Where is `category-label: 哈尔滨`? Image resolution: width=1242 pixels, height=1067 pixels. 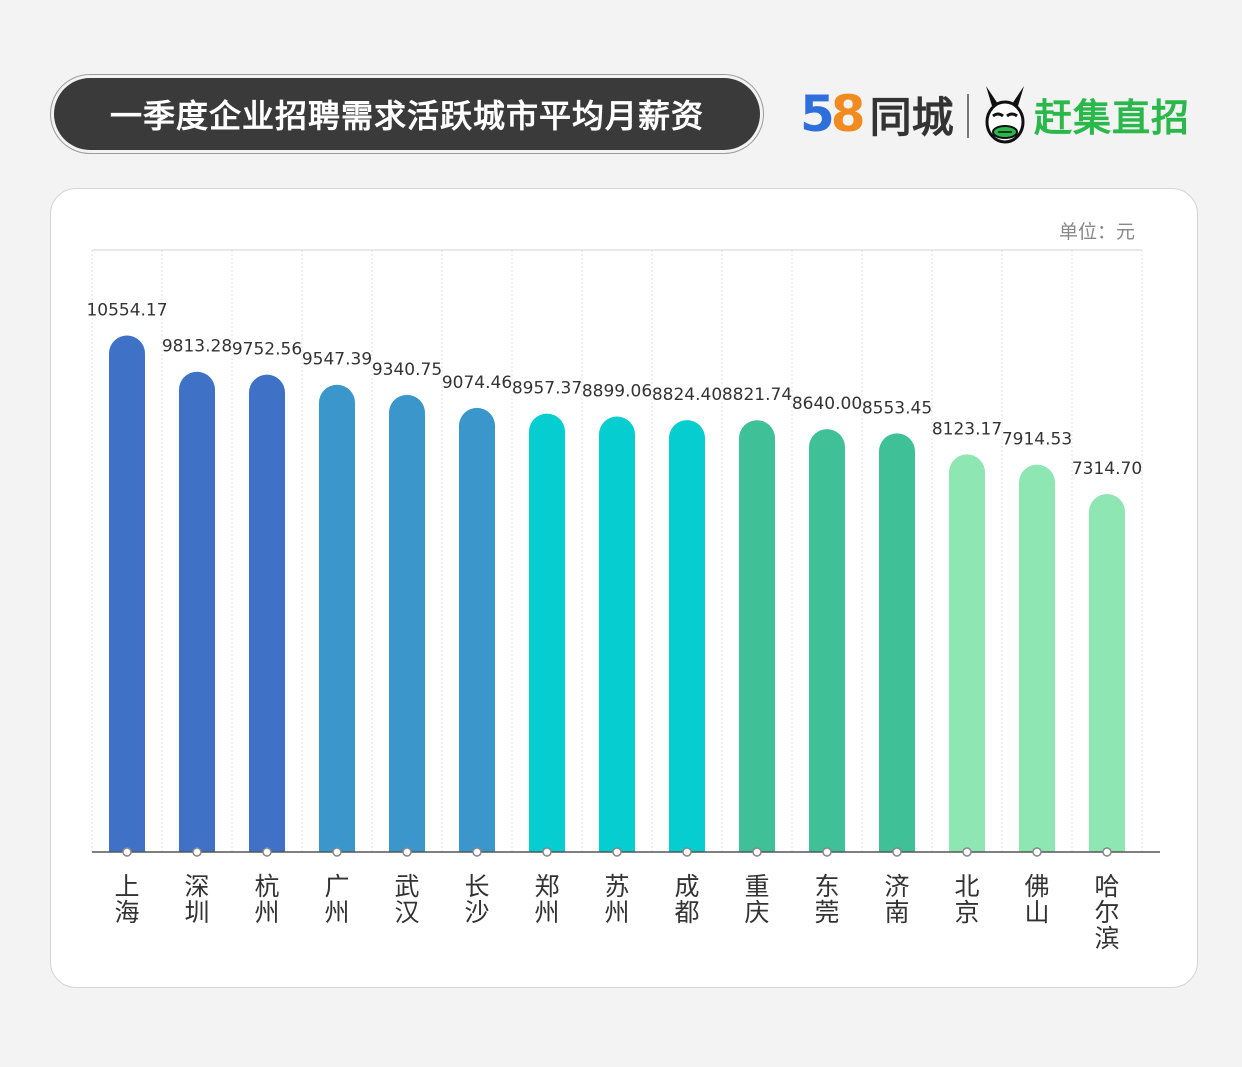
category-label: 哈尔滨 is located at coordinates (1106, 912).